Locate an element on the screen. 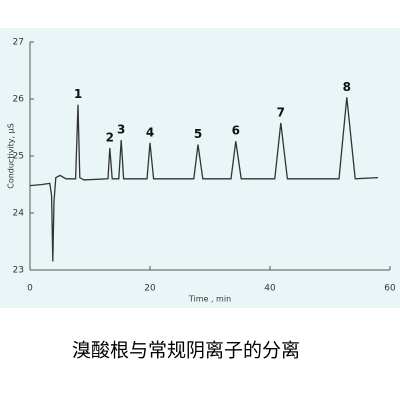 This screenshot has height=400, width=400. peak-label: 8 is located at coordinates (347, 87).